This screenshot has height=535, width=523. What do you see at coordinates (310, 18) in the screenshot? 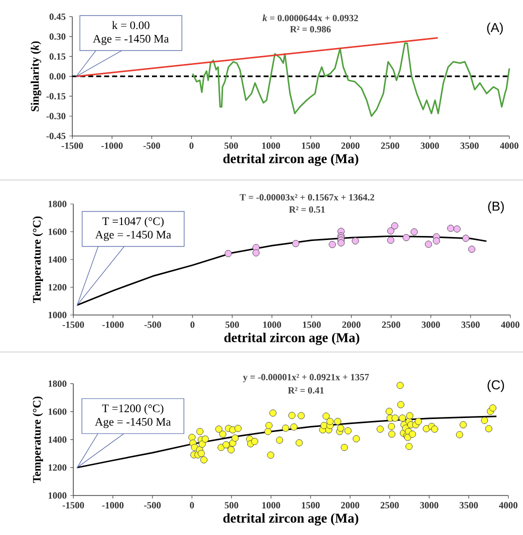
I see `annotation: k = 0.0000644x + 0.0932` at bounding box center [310, 18].